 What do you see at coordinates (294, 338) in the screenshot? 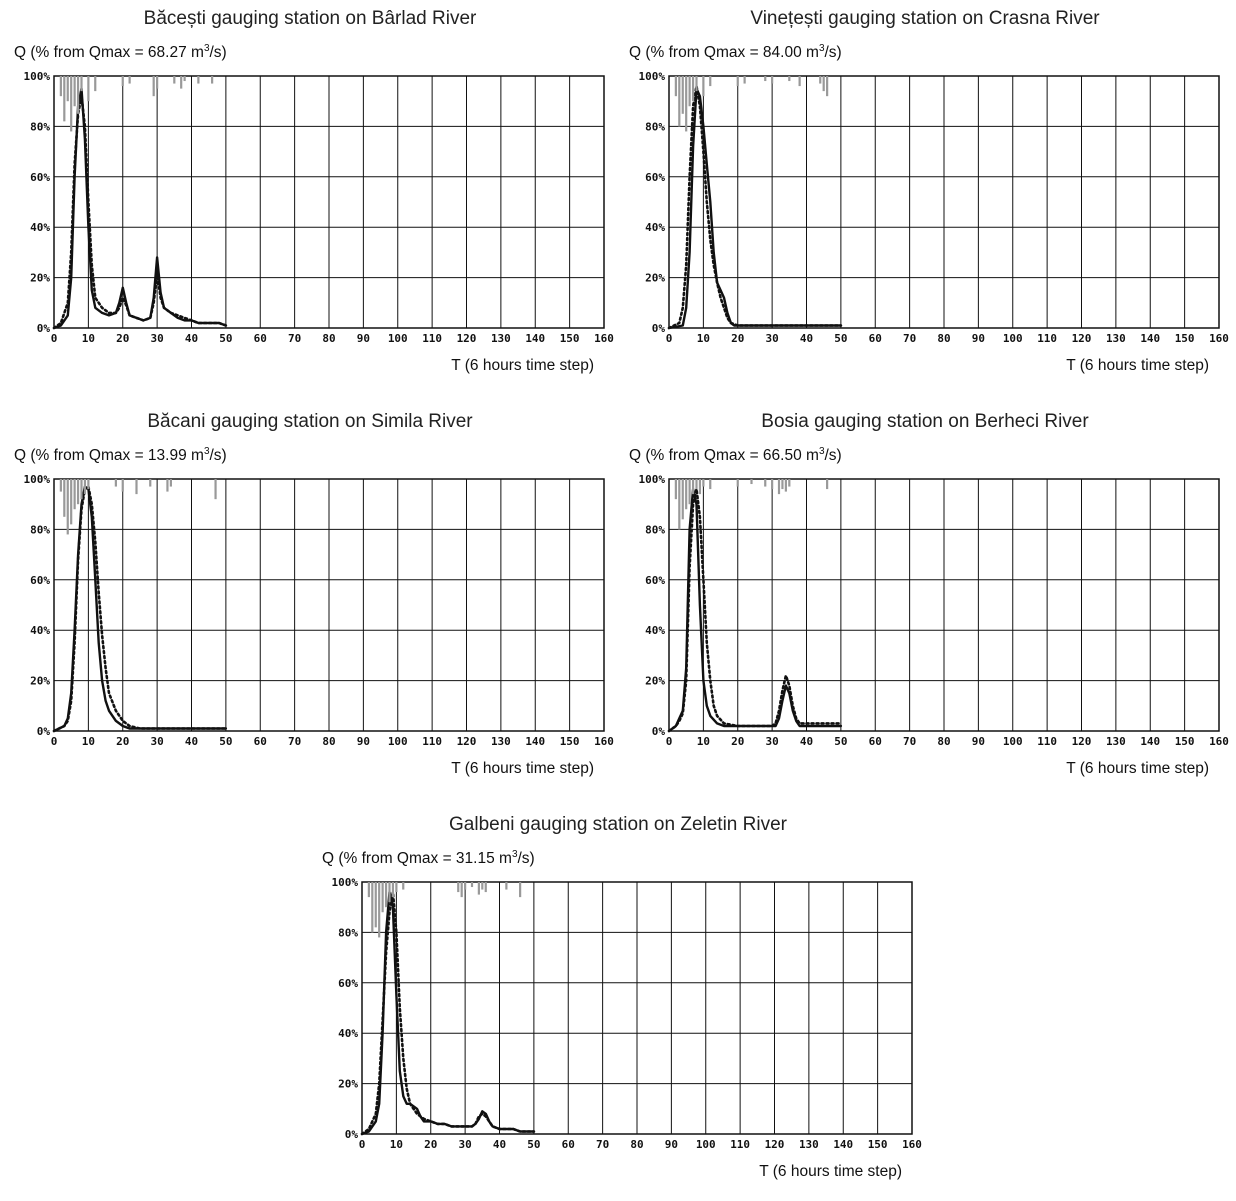
I see `x-tick-label: 70` at bounding box center [294, 338].